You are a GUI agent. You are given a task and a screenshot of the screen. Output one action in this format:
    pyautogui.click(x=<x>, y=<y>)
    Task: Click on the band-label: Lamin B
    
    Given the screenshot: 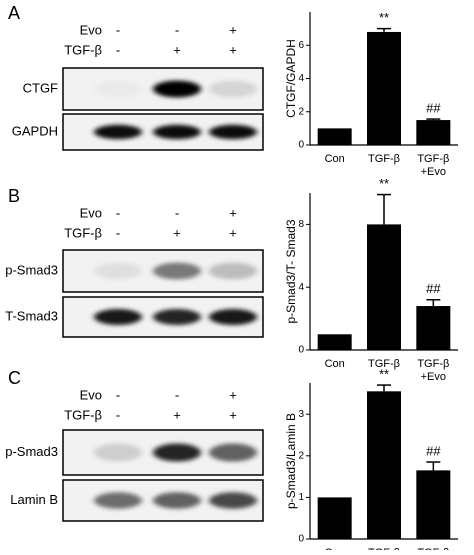 What is the action you would take?
    pyautogui.click(x=34, y=499)
    